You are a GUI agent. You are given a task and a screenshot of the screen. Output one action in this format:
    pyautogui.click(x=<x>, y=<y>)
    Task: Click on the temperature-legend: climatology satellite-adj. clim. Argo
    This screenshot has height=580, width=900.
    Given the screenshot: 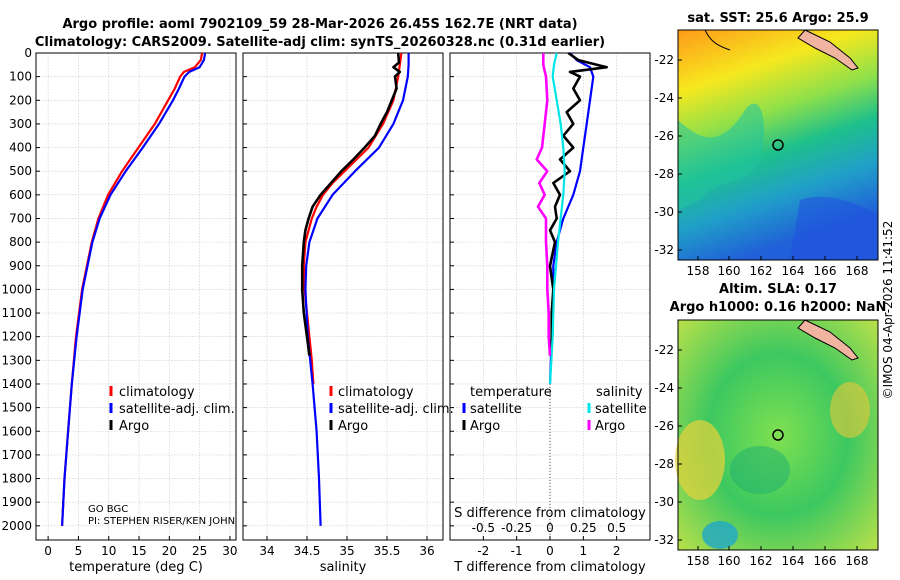 What is the action you would take?
    pyautogui.click(x=172, y=409)
    